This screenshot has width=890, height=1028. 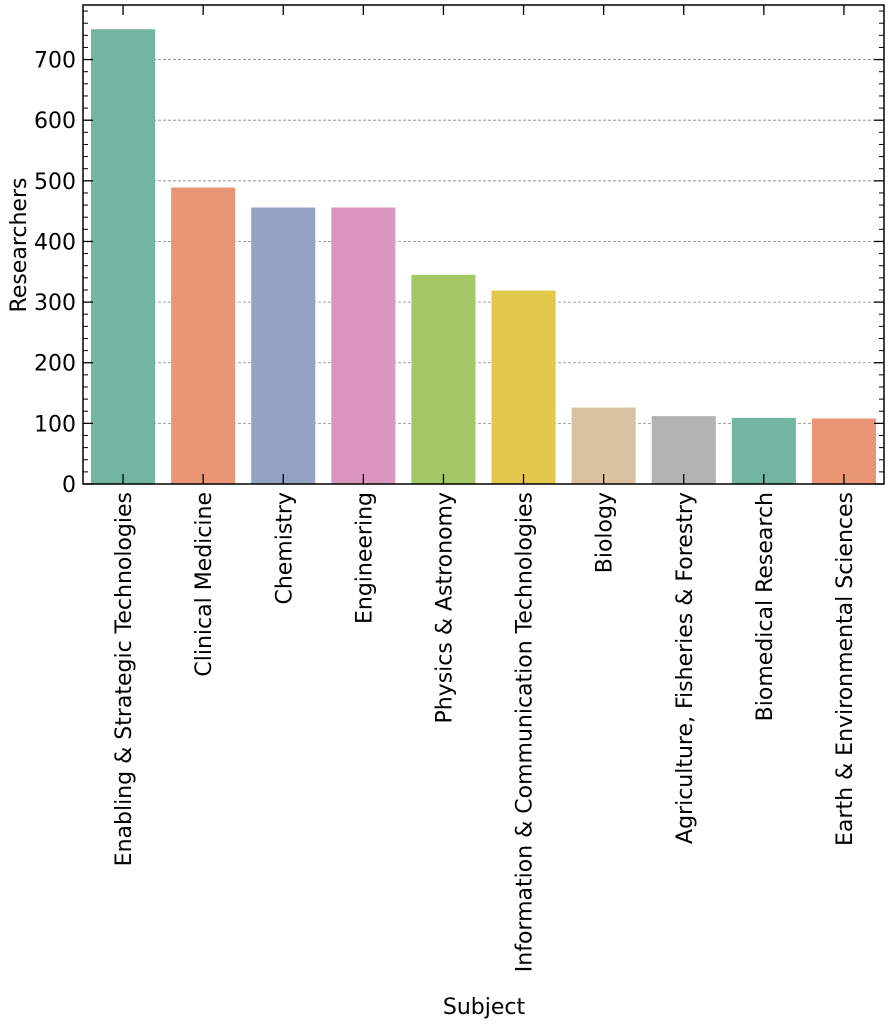 I want to click on y-axis-label: Researchers, so click(x=19, y=245).